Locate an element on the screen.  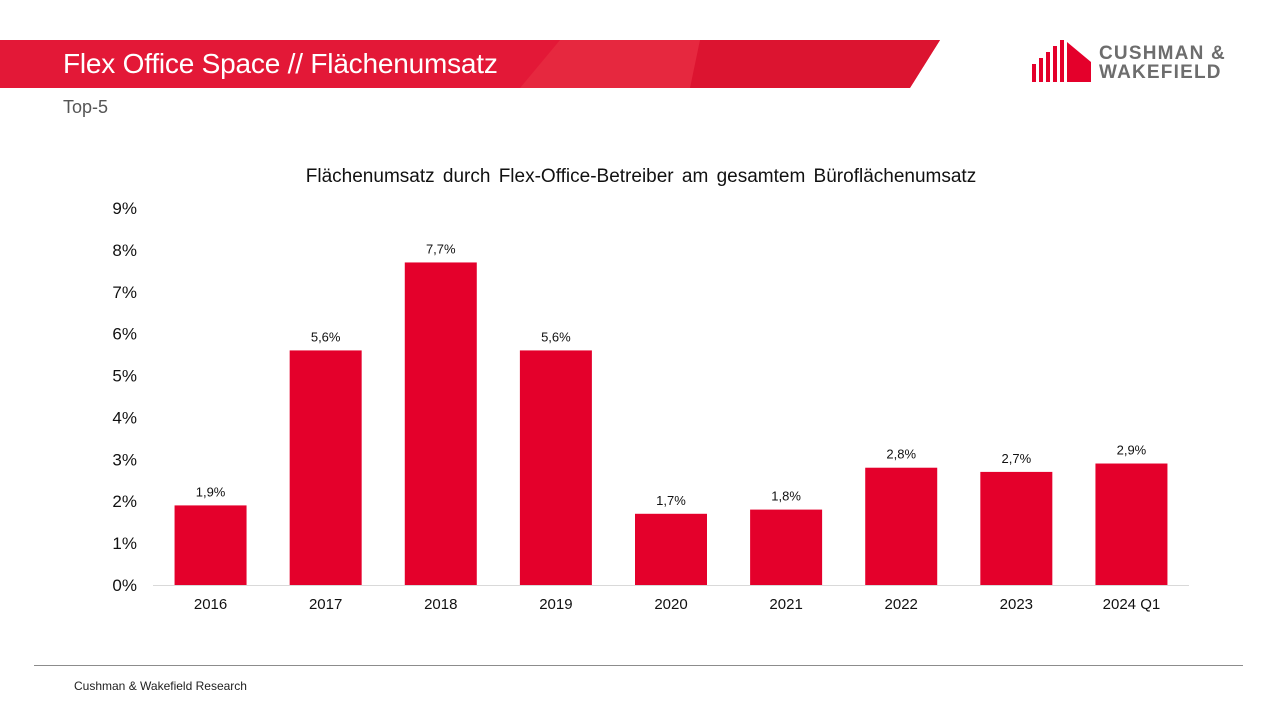
y-tick-label: 5% is located at coordinates (124, 376).